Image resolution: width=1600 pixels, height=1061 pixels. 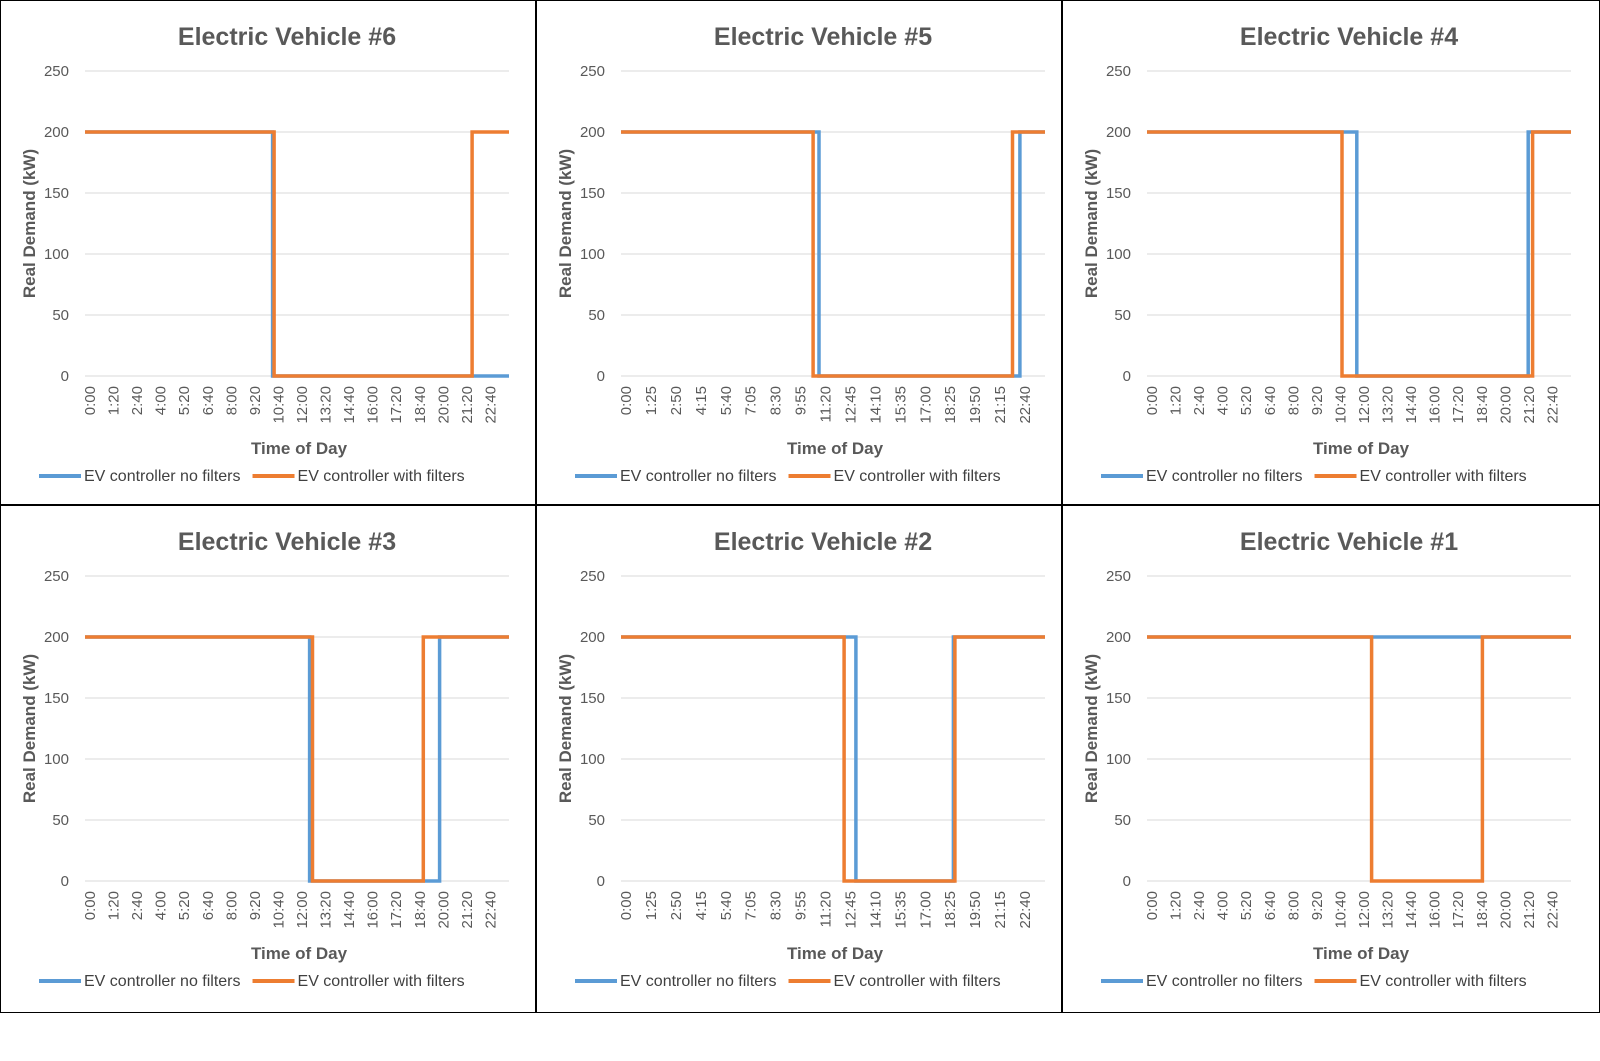 What do you see at coordinates (676, 905) in the screenshot?
I see `x-tick-label: 2:50` at bounding box center [676, 905].